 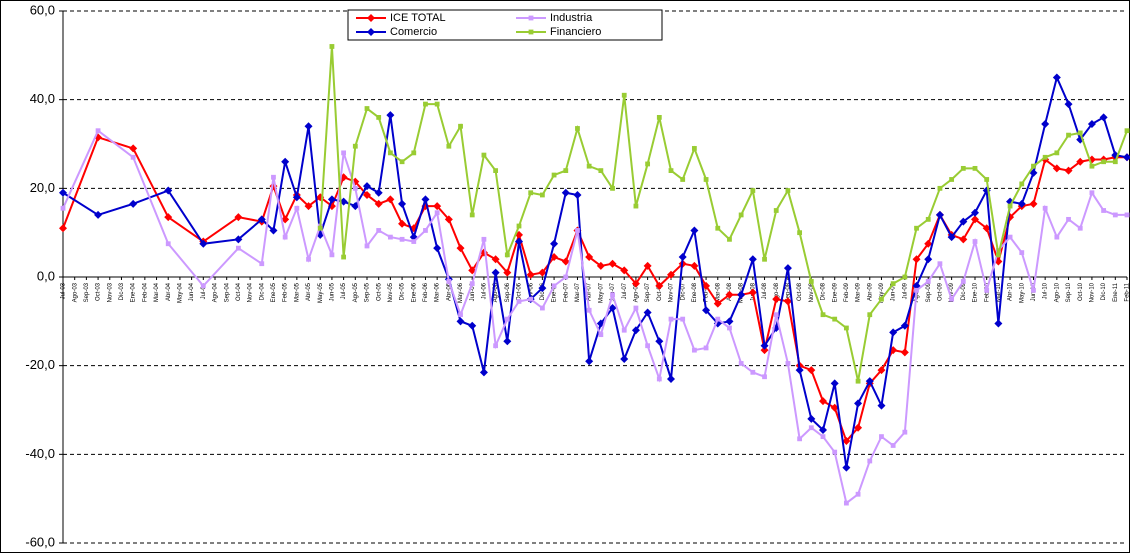 I want to click on x-tick-label: Feb-05, so click(x=286, y=292).